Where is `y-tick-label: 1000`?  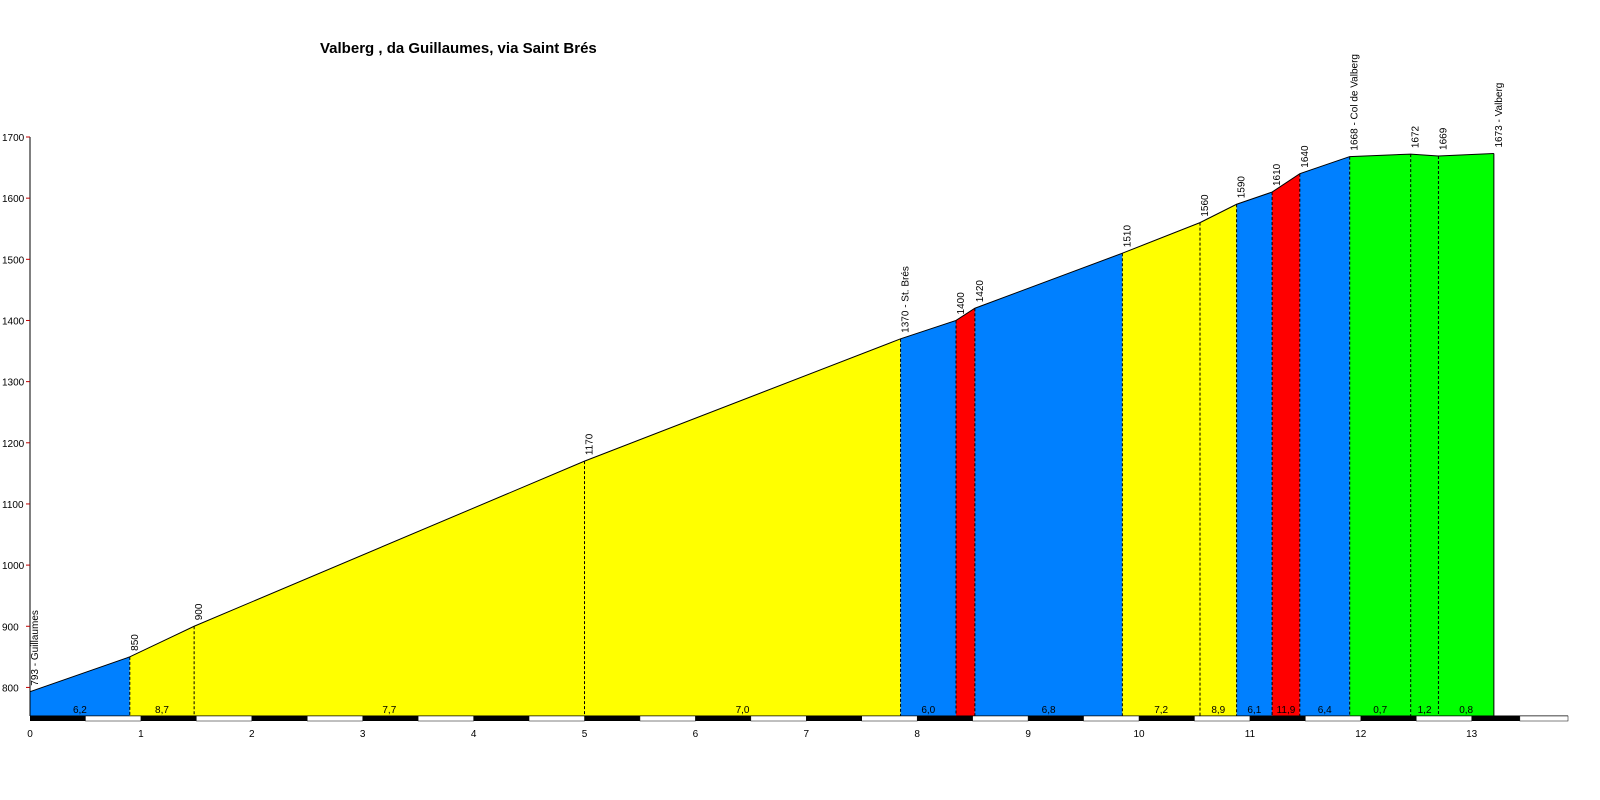
y-tick-label: 1000 is located at coordinates (13, 566).